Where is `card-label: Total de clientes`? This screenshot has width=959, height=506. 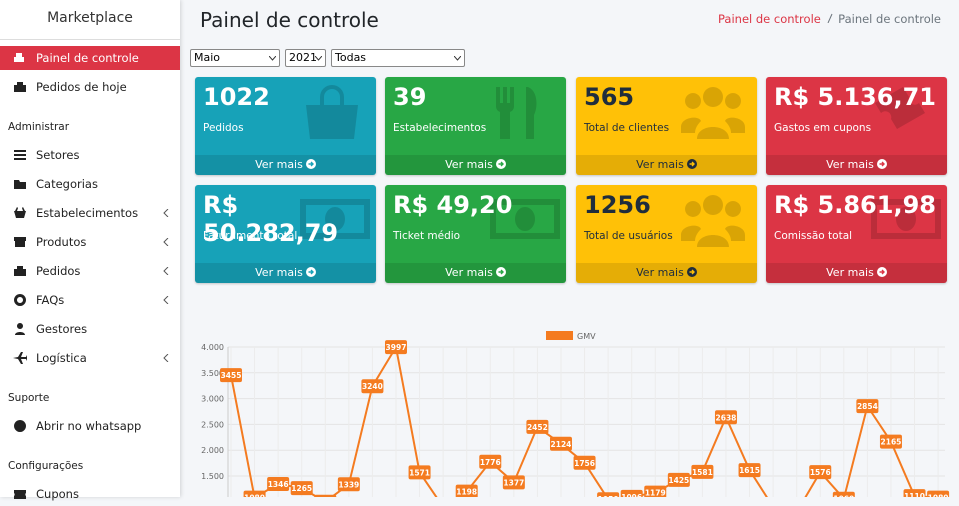 card-label: Total de clientes is located at coordinates (627, 128).